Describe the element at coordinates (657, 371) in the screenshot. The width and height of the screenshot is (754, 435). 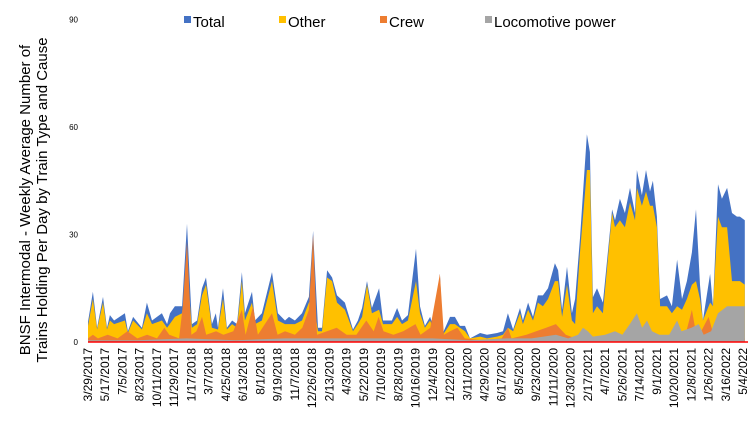
I see `x-tick-label: 9/1/2021` at that location.